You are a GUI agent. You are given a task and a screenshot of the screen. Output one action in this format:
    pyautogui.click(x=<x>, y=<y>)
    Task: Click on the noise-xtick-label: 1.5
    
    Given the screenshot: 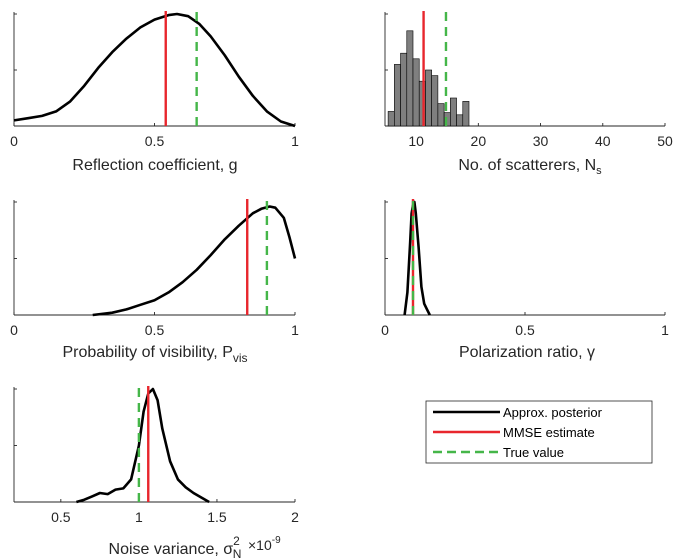 What is the action you would take?
    pyautogui.click(x=217, y=517)
    